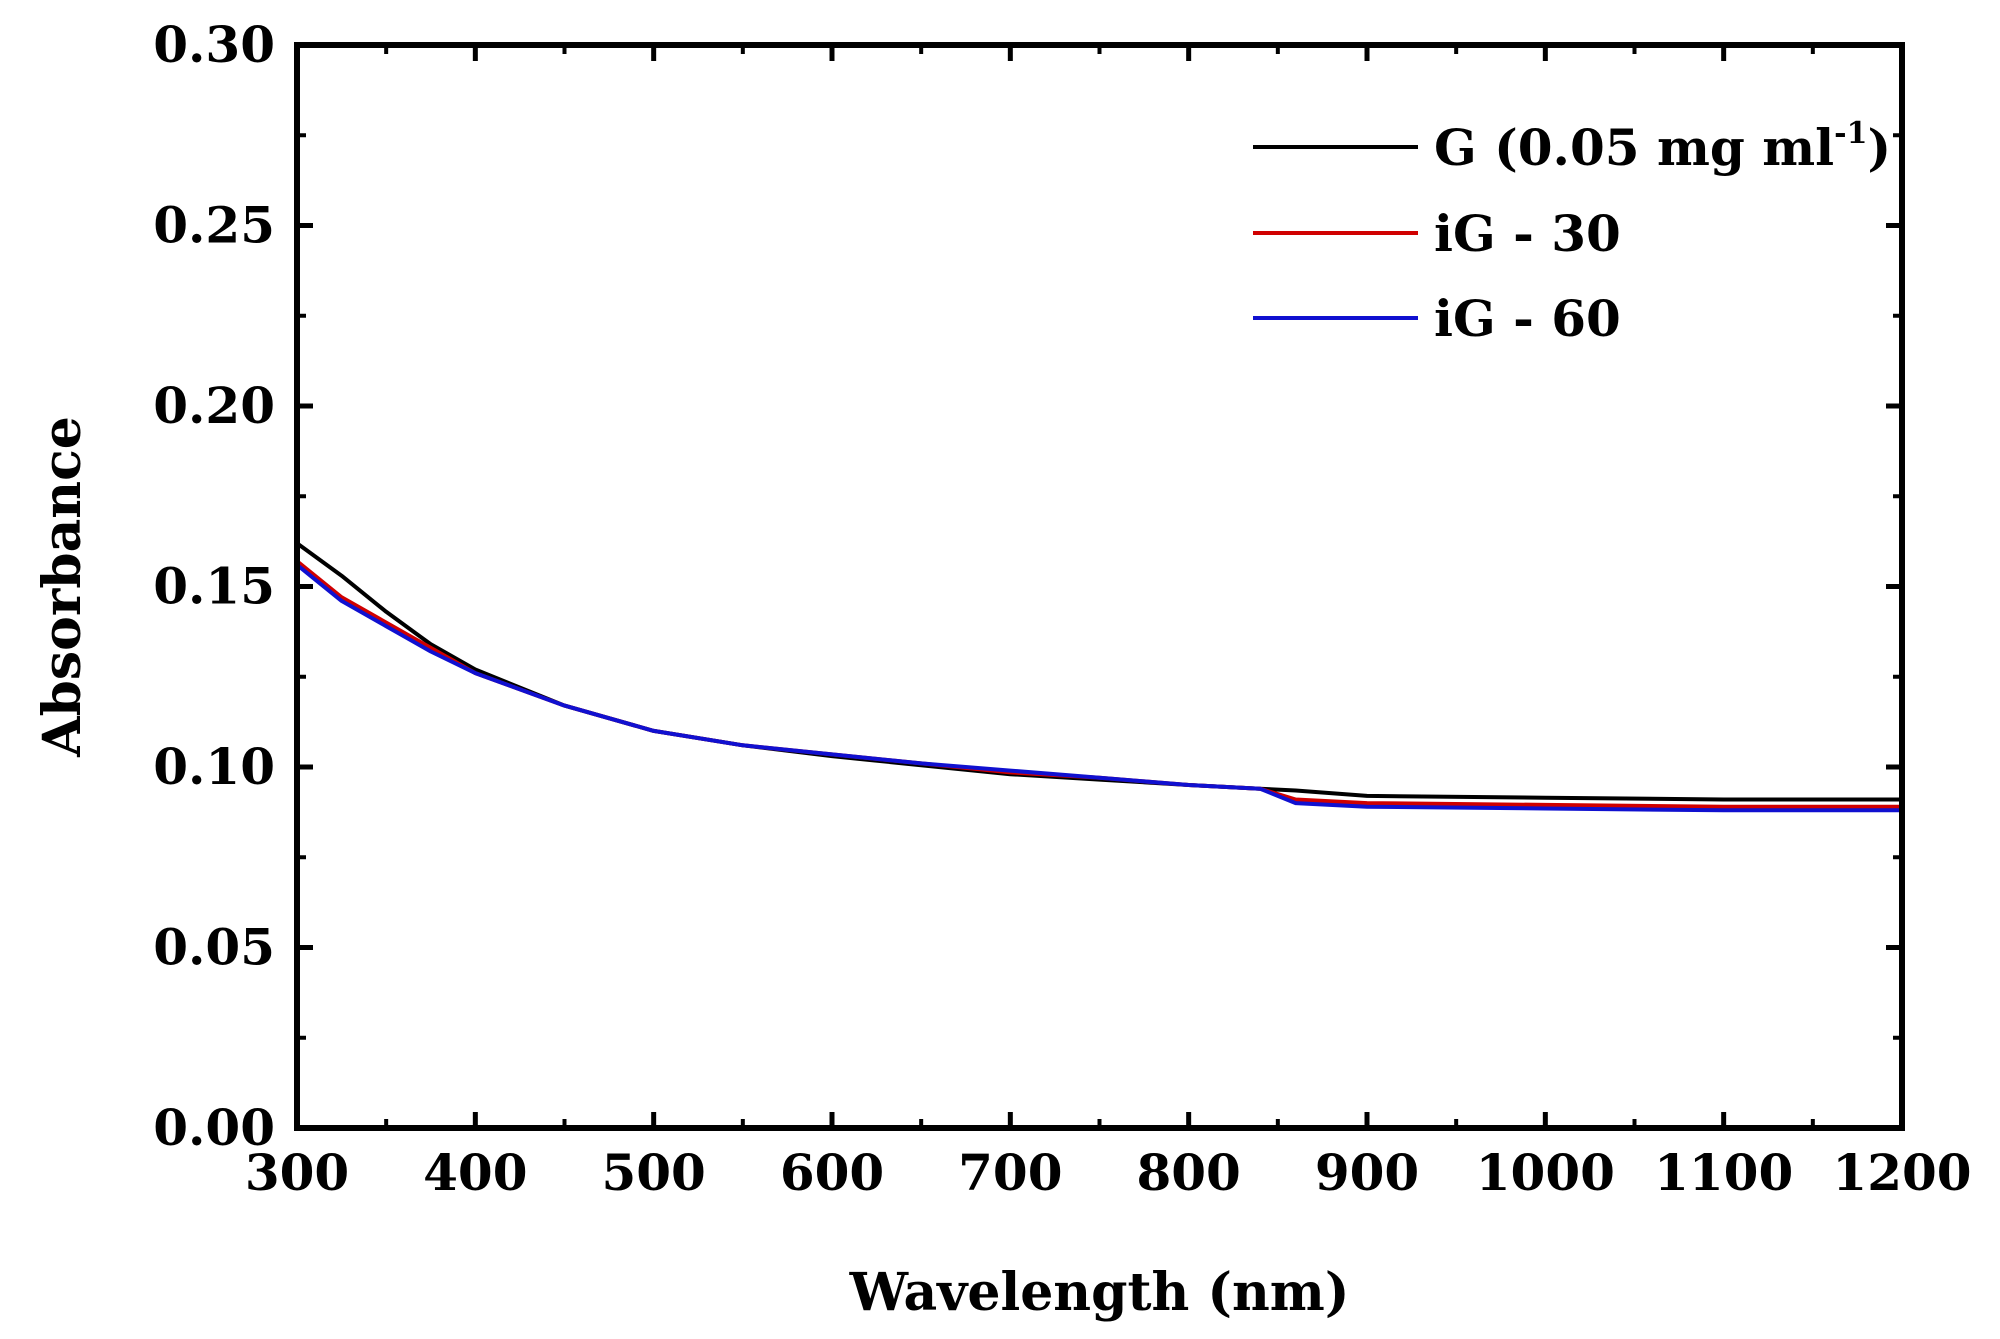  What do you see at coordinates (214, 44) in the screenshot?
I see `y-tick-label: 0.30` at bounding box center [214, 44].